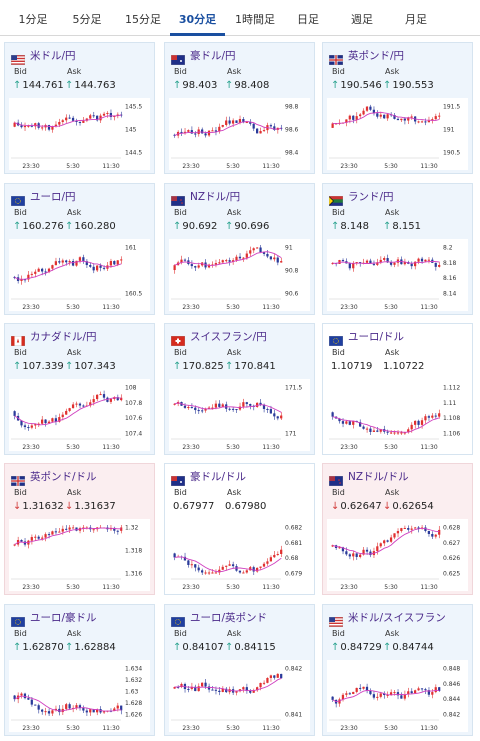 The height and width of the screenshot is (741, 480). What do you see at coordinates (53, 56) in the screenshot?
I see `pair-name: 米ドル/円` at bounding box center [53, 56].